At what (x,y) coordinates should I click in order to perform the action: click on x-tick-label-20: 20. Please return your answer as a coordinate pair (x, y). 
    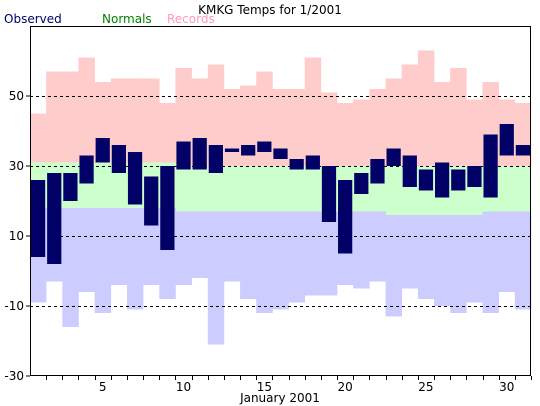
    Looking at the image, I should click on (345, 387).